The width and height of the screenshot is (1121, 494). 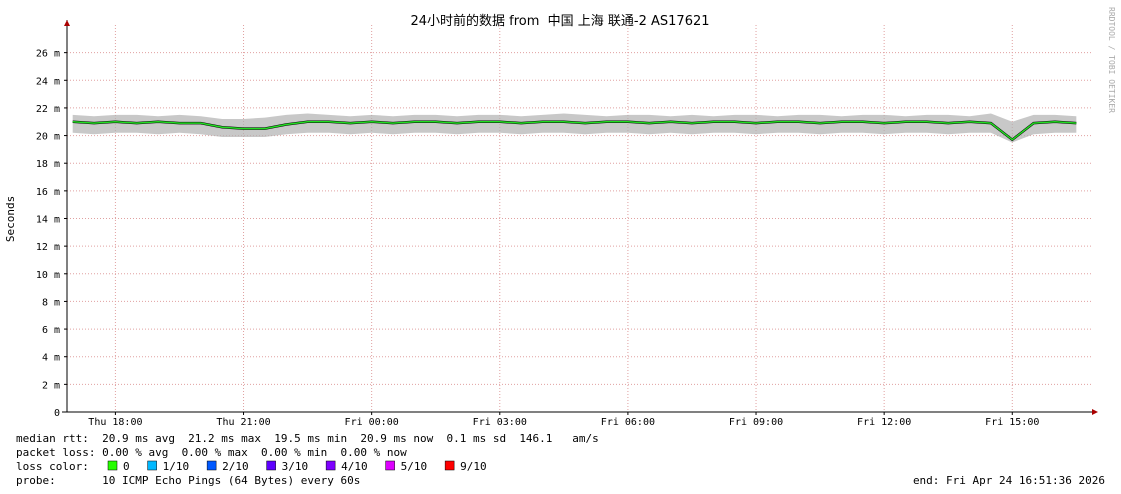 I want to click on x-tick-label: Fri 15:00, so click(x=1012, y=422).